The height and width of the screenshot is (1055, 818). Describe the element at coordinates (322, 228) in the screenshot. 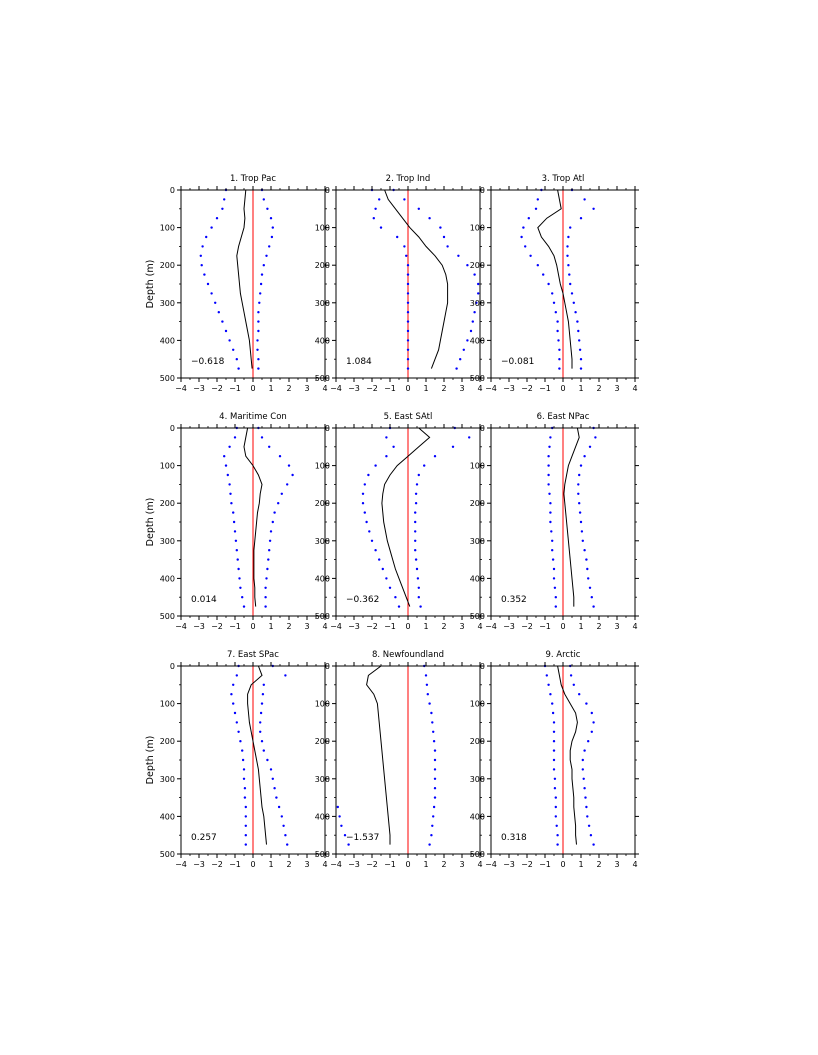

I see `y-tick-label: 100` at that location.